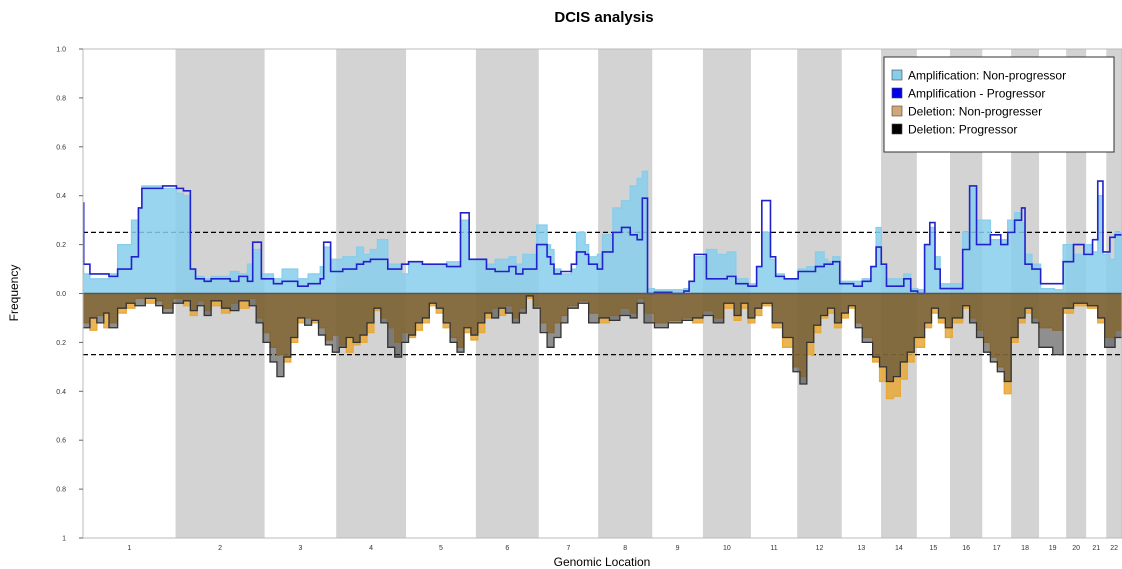  What do you see at coordinates (820, 548) in the screenshot?
I see `chromosome-label-12: 12` at bounding box center [820, 548].